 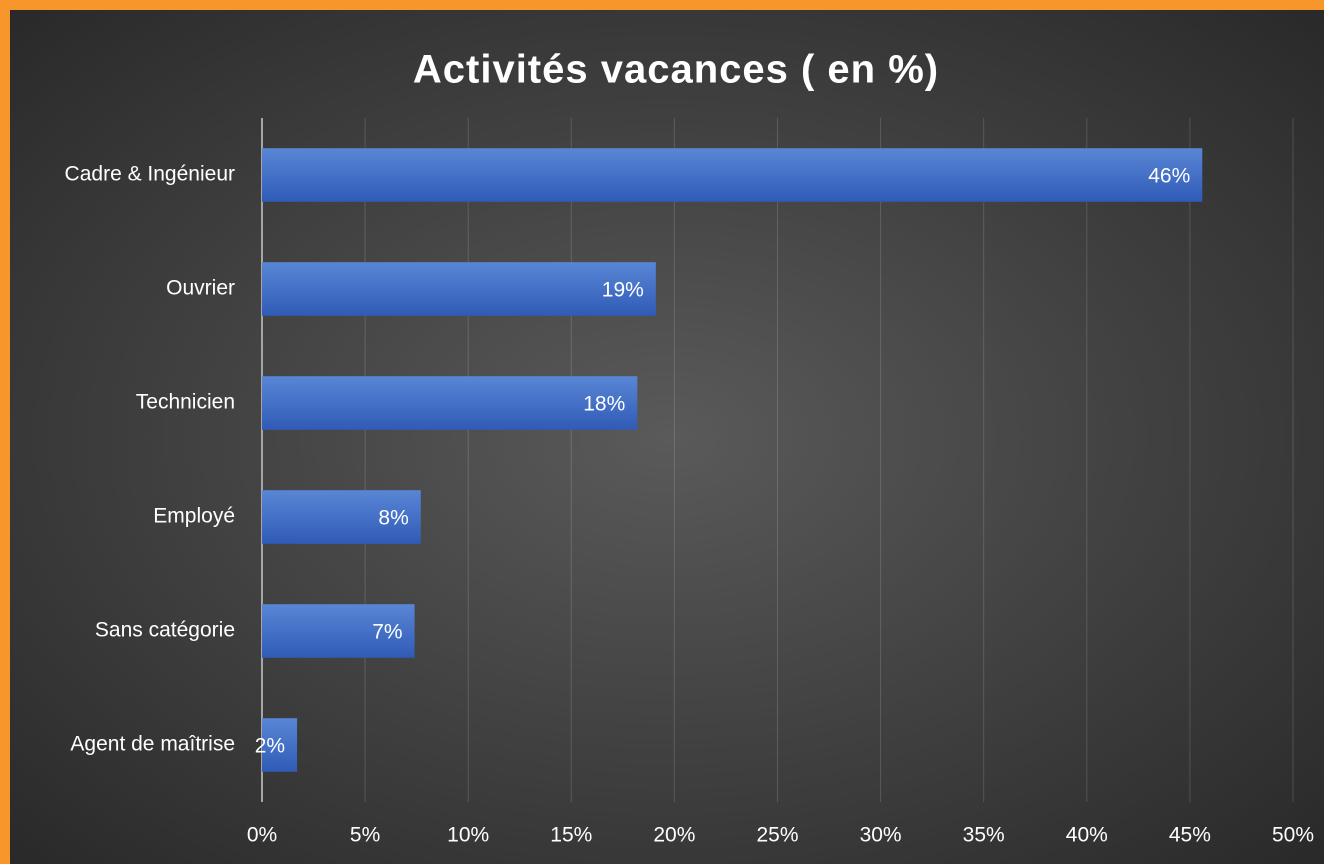 I want to click on y-tick-label: Ouvrier, so click(x=200, y=288).